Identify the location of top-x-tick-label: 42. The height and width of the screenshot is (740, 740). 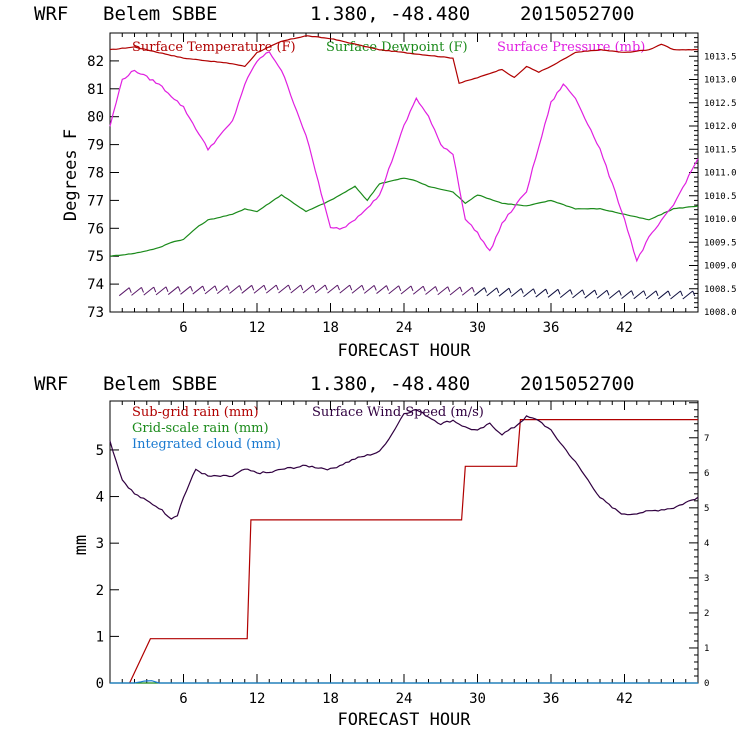
(624, 328).